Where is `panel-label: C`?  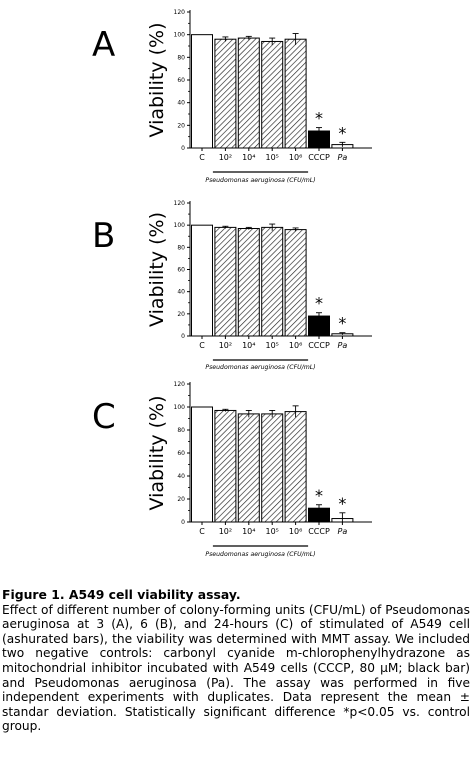
panel-label: C is located at coordinates (104, 417).